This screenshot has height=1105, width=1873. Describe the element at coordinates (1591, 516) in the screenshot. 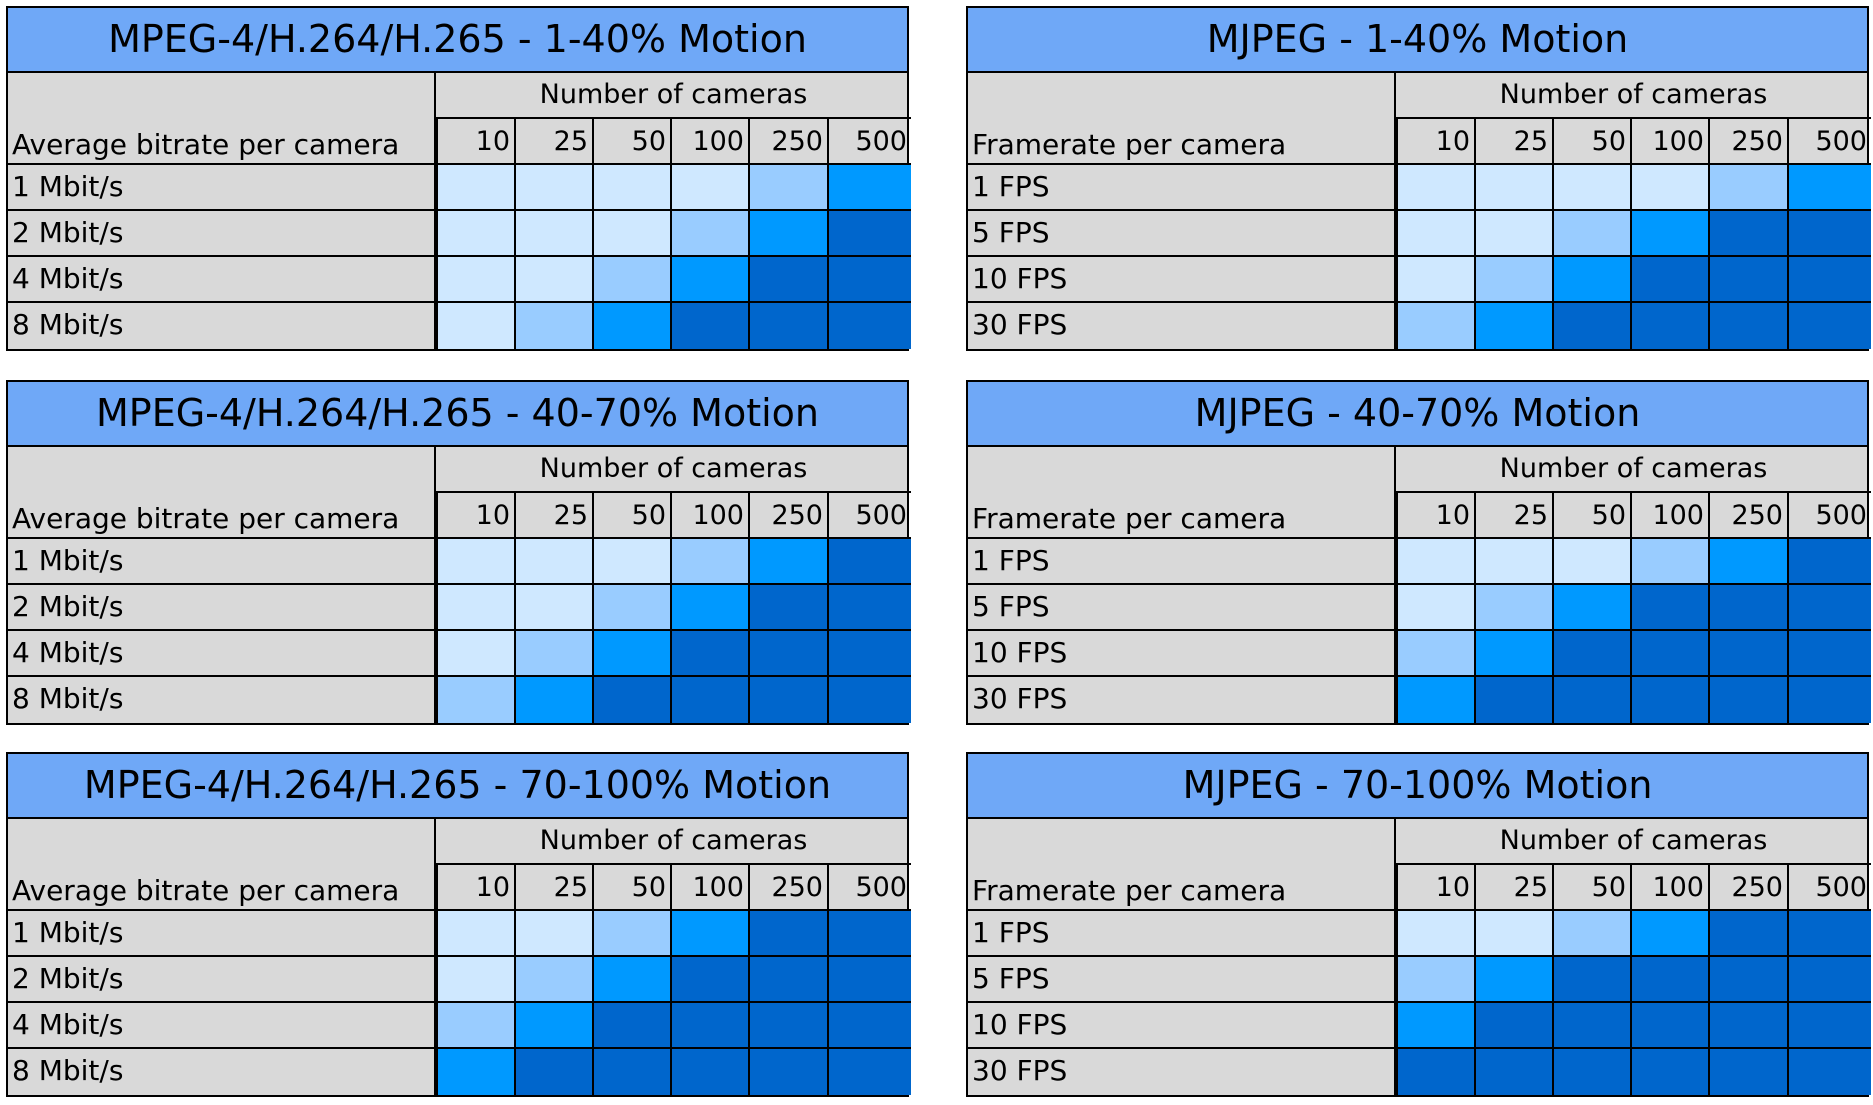

I see `column-header: 50` at that location.